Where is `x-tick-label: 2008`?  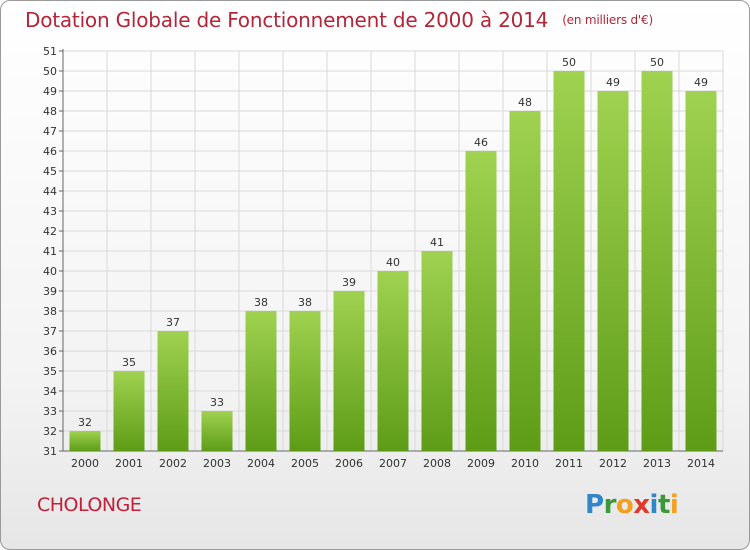 x-tick-label: 2008 is located at coordinates (437, 463).